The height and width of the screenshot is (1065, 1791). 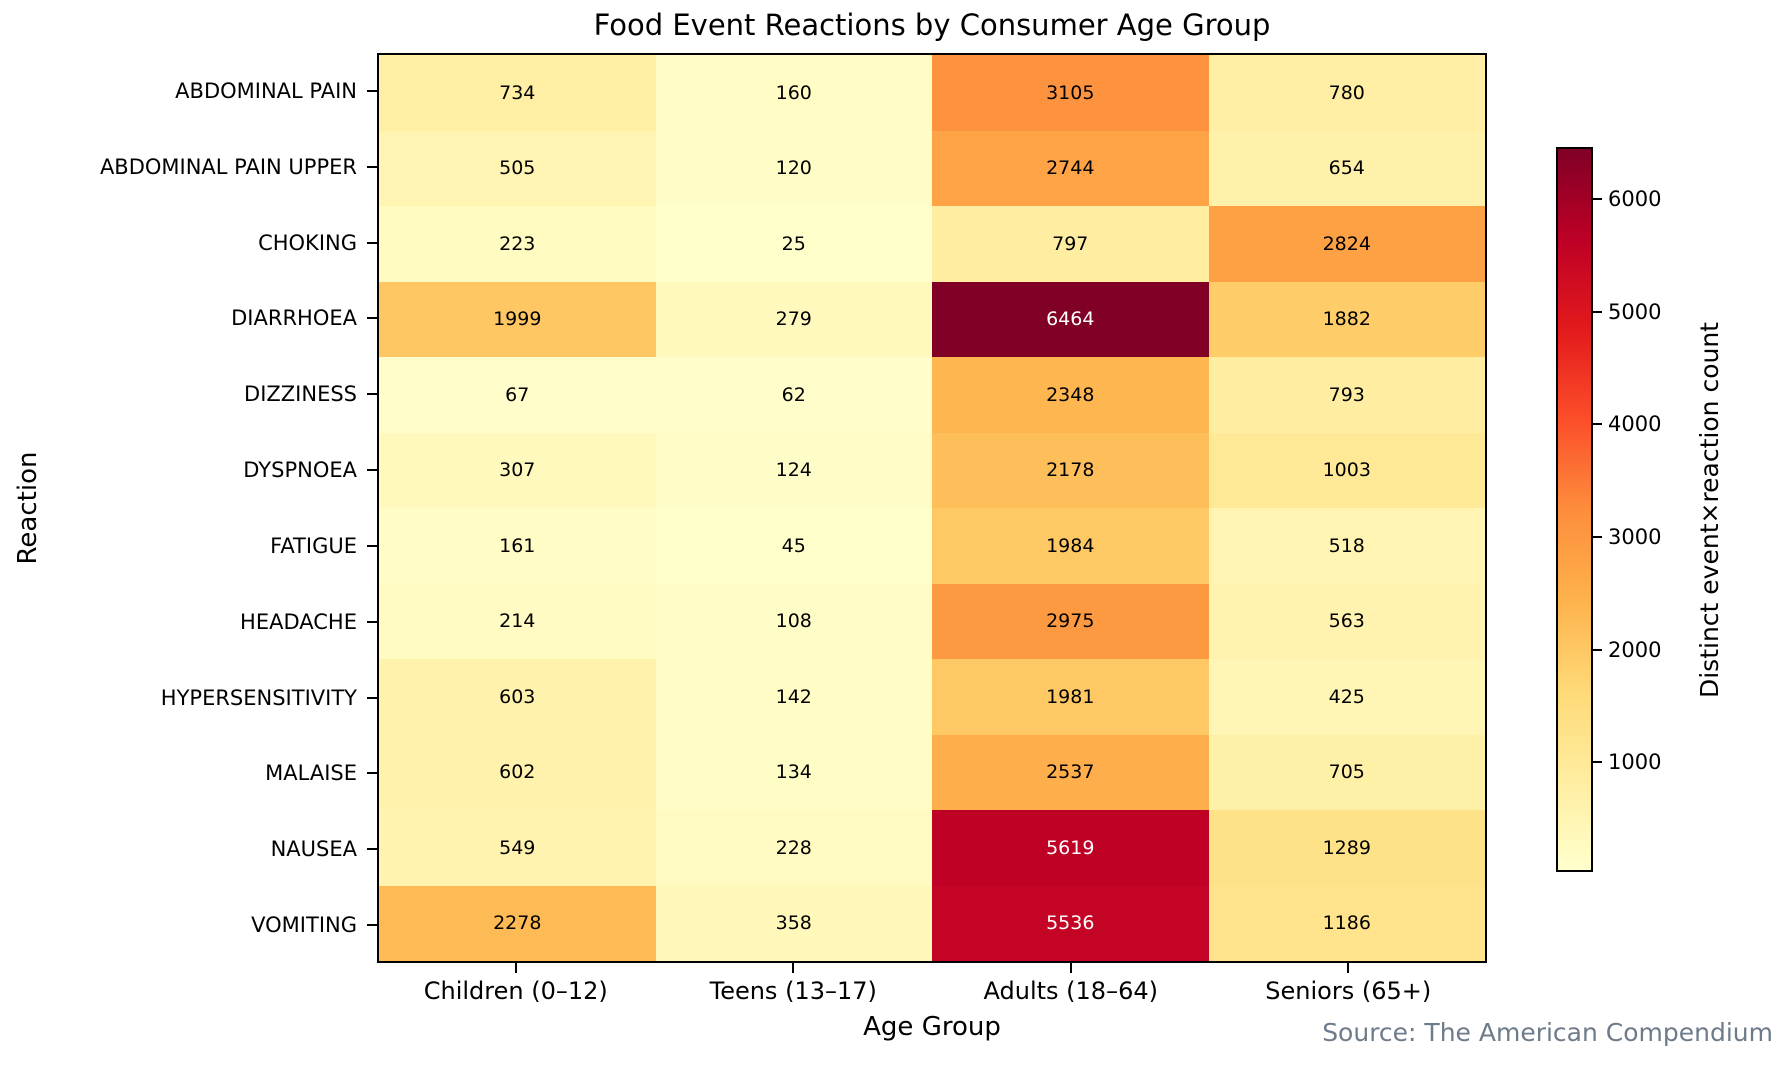 What do you see at coordinates (1346, 395) in the screenshot?
I see `heatmap-cell: 793` at bounding box center [1346, 395].